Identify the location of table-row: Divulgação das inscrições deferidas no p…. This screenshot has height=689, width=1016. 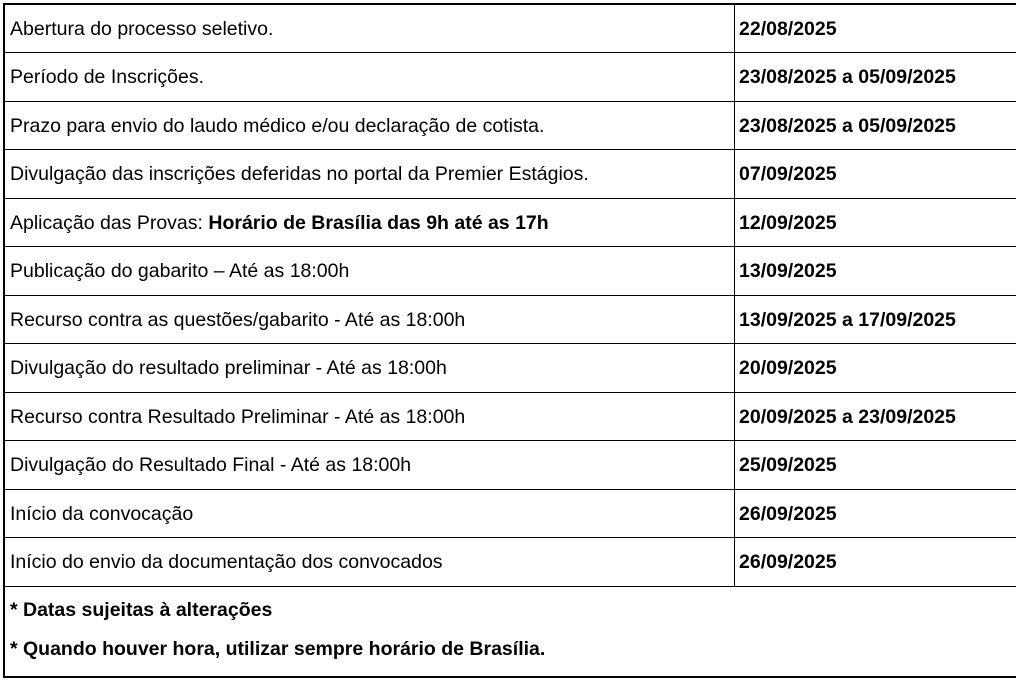
(510, 174).